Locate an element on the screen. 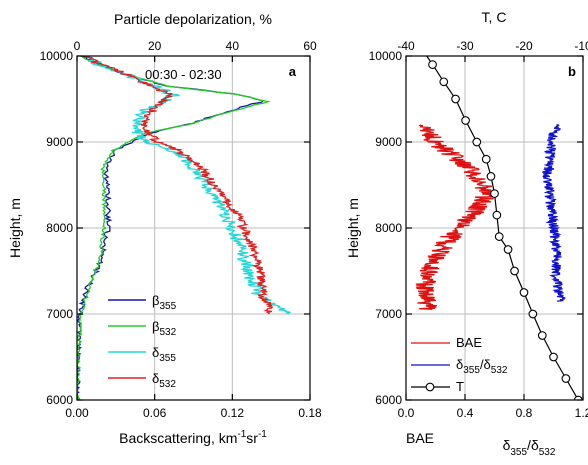 The image size is (588, 465). legend-label: β532 is located at coordinates (164, 328).